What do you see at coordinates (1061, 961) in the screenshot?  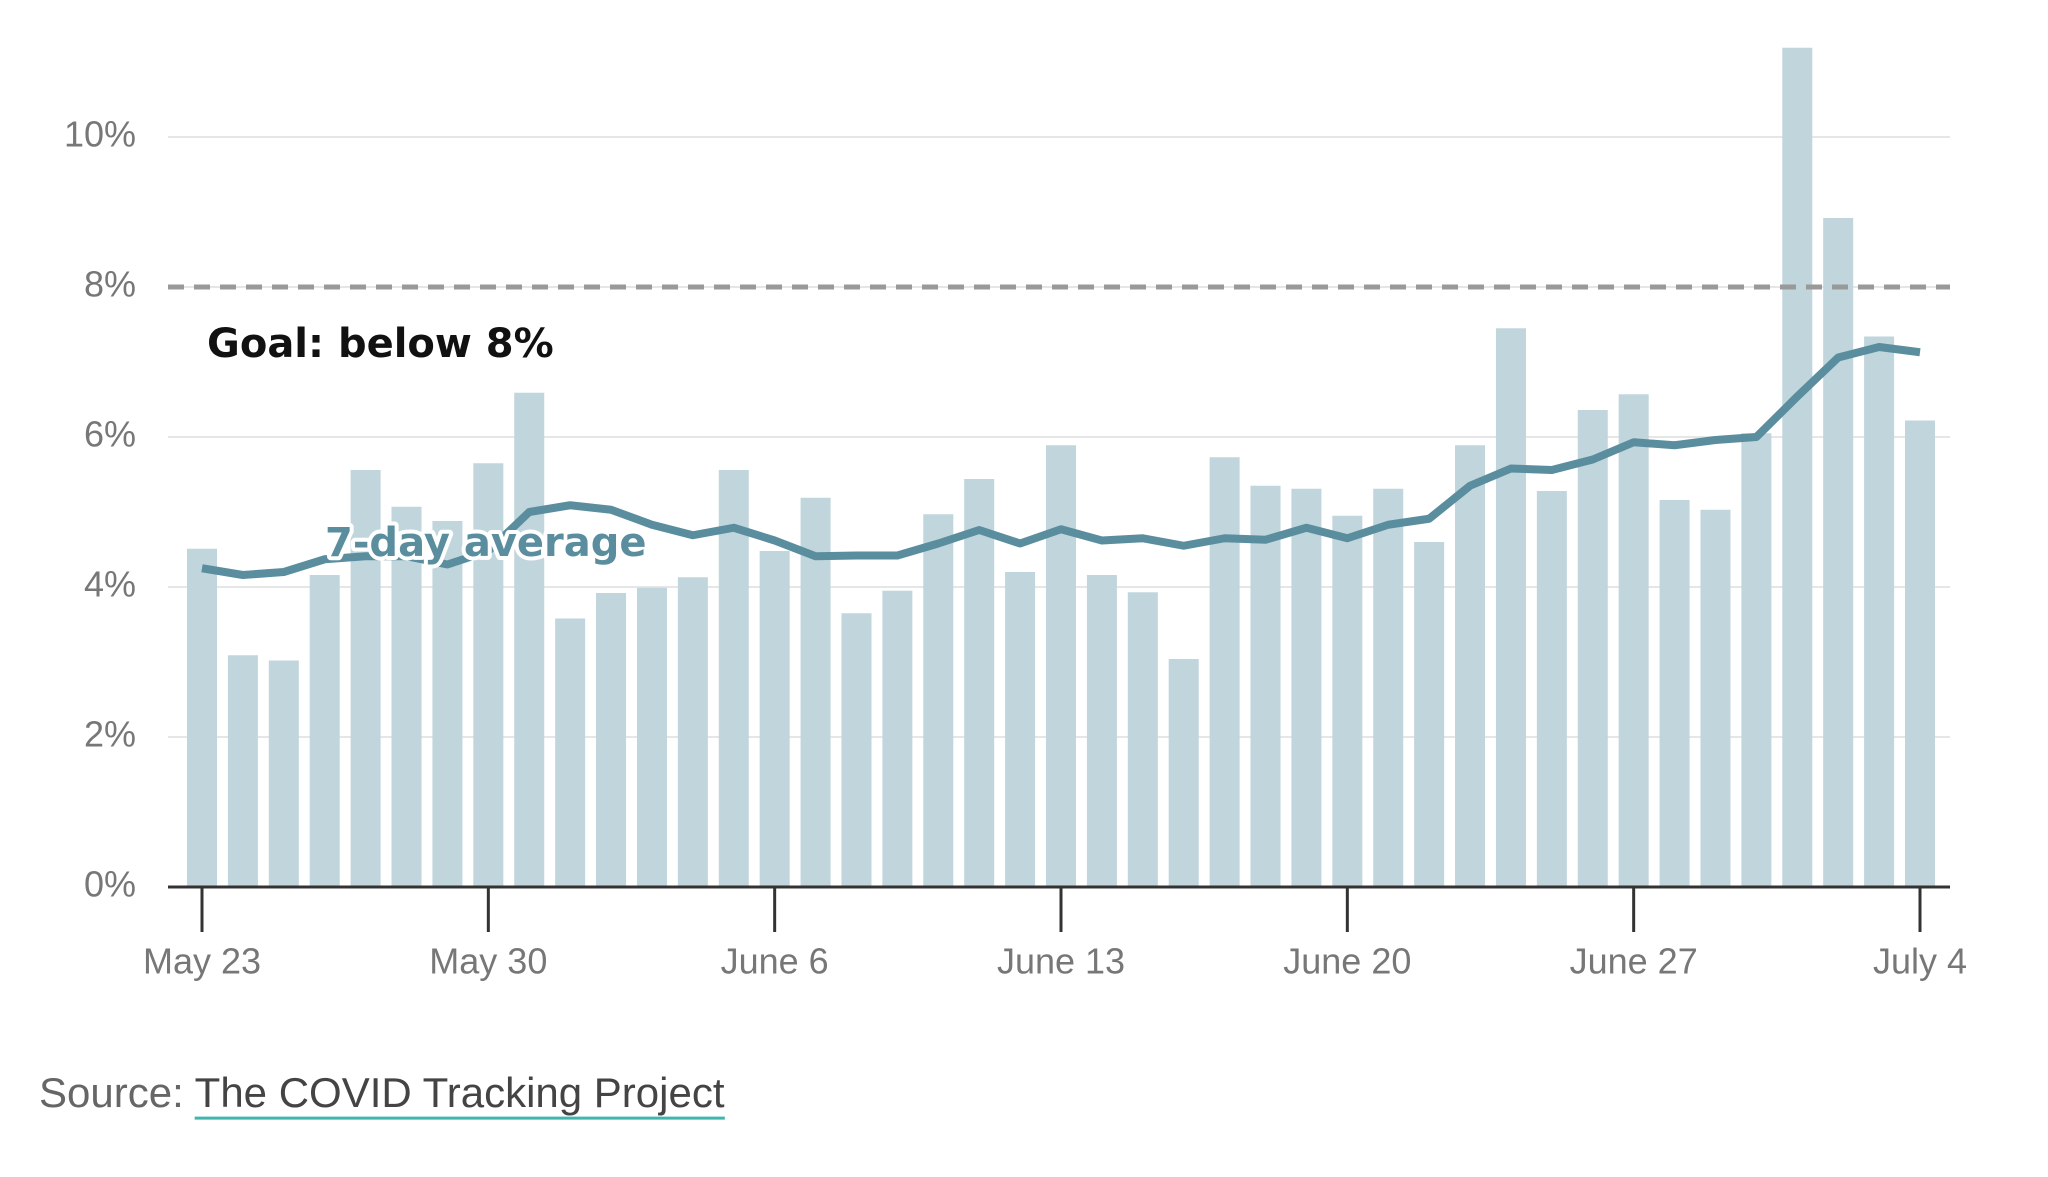 I see `x-tick-label: June 13` at bounding box center [1061, 961].